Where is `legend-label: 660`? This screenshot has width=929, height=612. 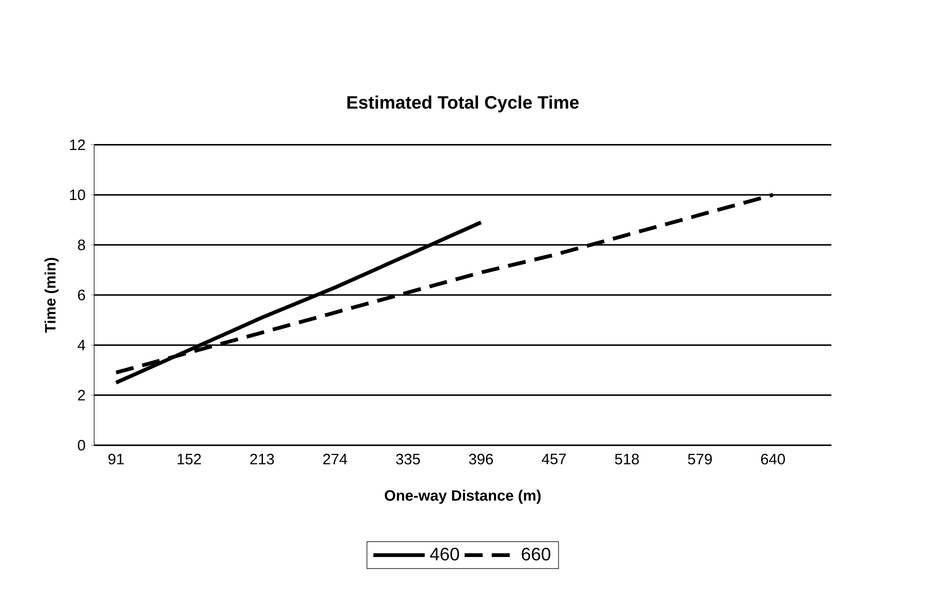 legend-label: 660 is located at coordinates (536, 554).